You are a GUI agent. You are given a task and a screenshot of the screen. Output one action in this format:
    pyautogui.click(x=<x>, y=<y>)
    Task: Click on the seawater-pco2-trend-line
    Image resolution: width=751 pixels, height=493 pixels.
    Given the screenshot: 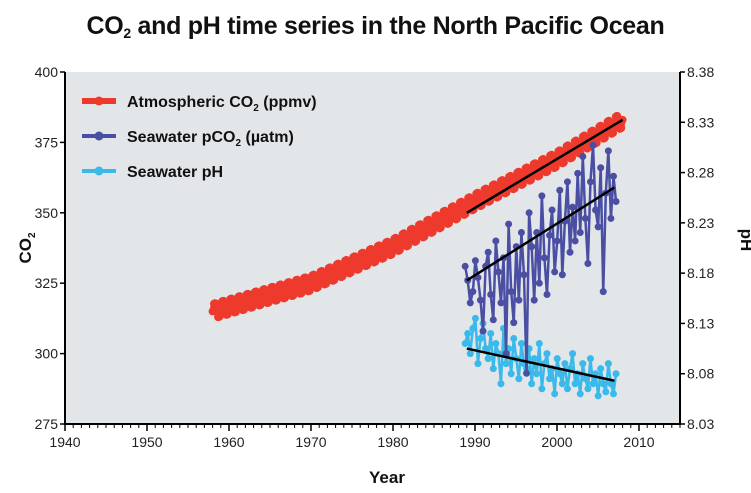 What is the action you would take?
    pyautogui.click(x=541, y=234)
    